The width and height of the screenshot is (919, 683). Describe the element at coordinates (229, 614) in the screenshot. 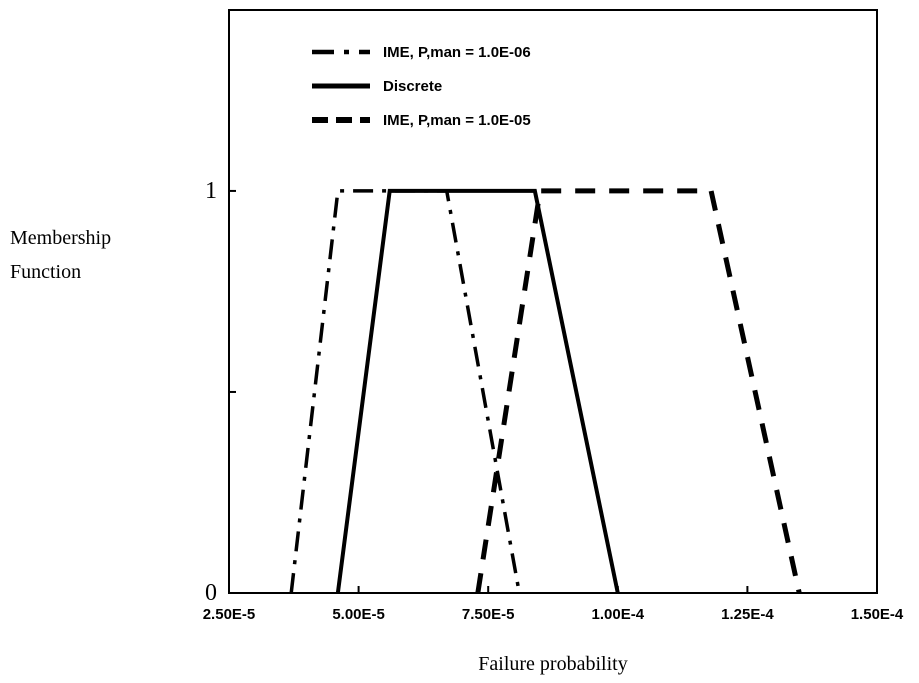

I see `x-tick-label: 2.50E-5` at that location.